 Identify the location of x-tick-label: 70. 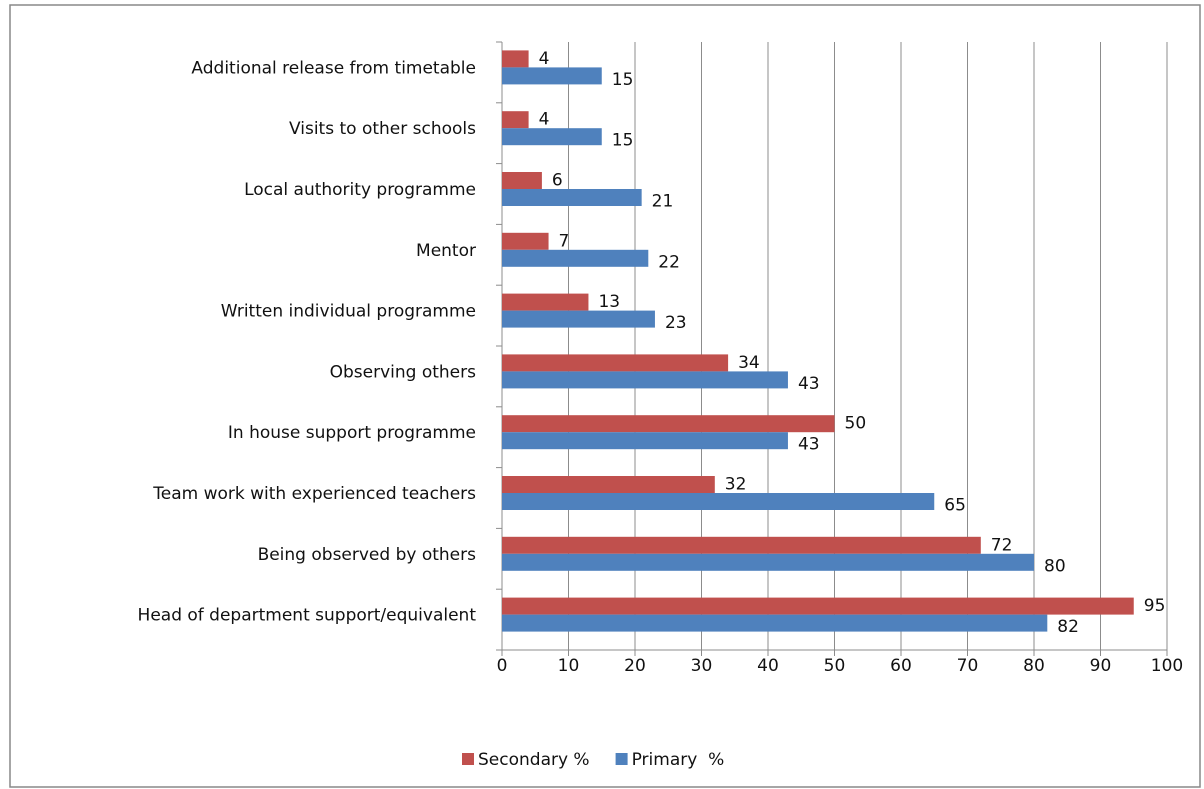
(968, 666).